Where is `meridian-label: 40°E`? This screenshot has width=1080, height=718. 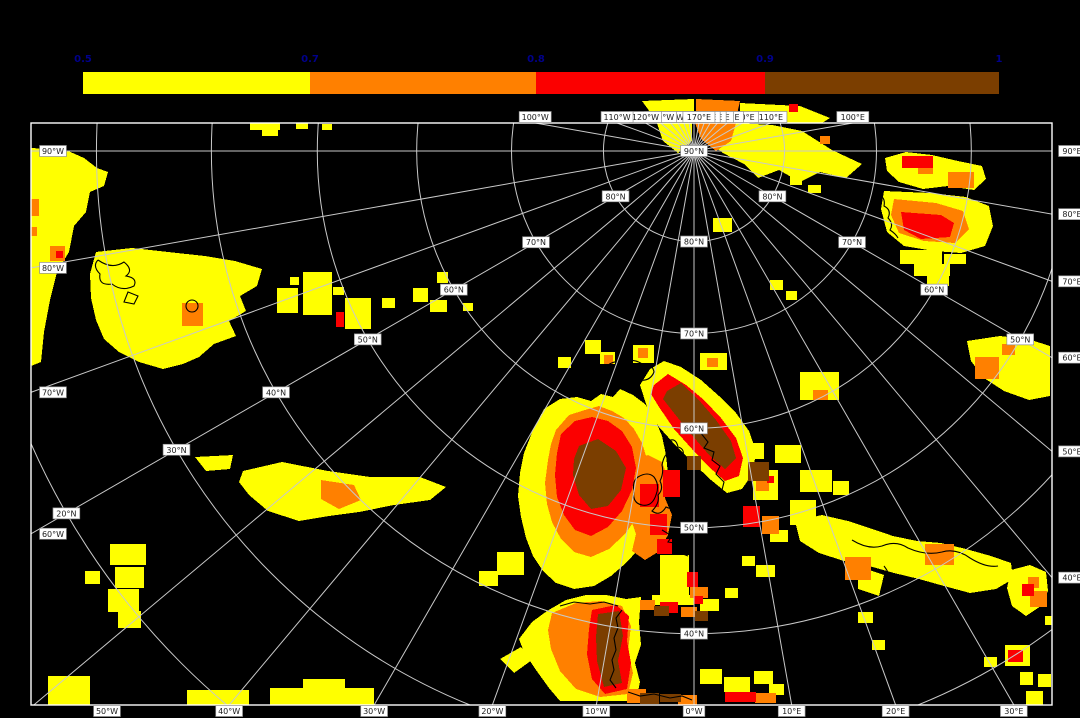 meridian-label: 40°E is located at coordinates (1069, 577).